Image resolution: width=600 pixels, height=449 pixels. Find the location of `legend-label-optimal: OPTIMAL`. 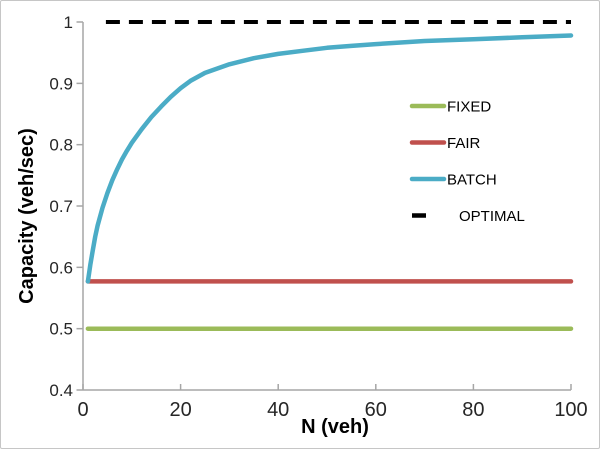

legend-label-optimal: OPTIMAL is located at coordinates (492, 216).